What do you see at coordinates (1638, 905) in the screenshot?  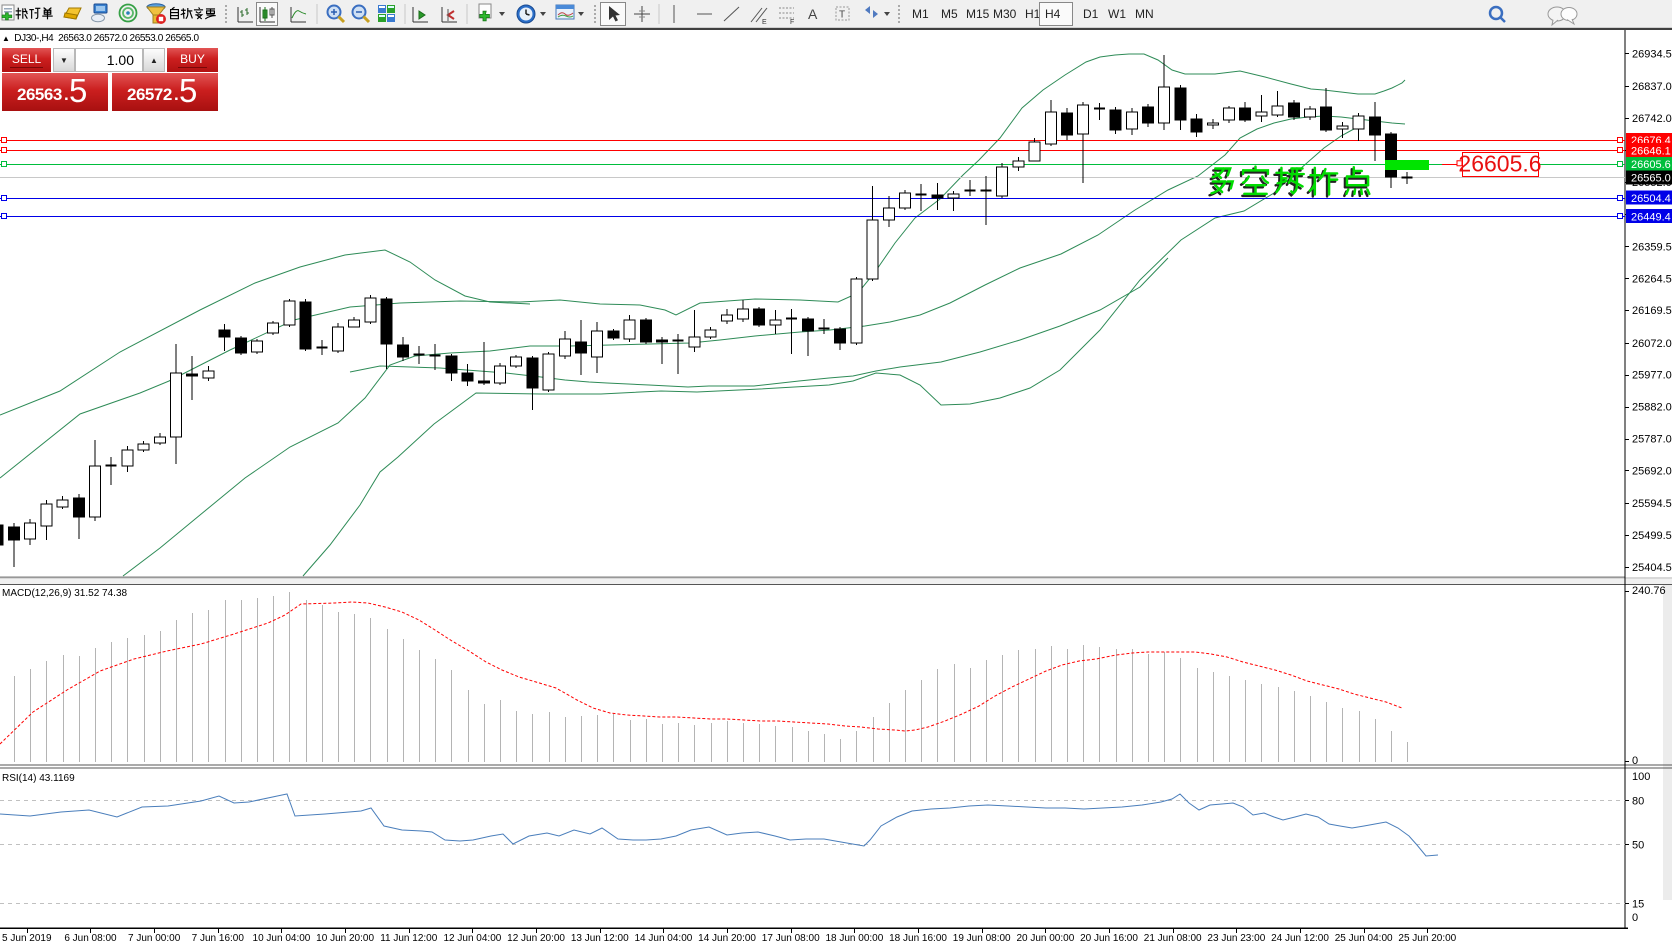 I see `svg-text: 15` at bounding box center [1638, 905].